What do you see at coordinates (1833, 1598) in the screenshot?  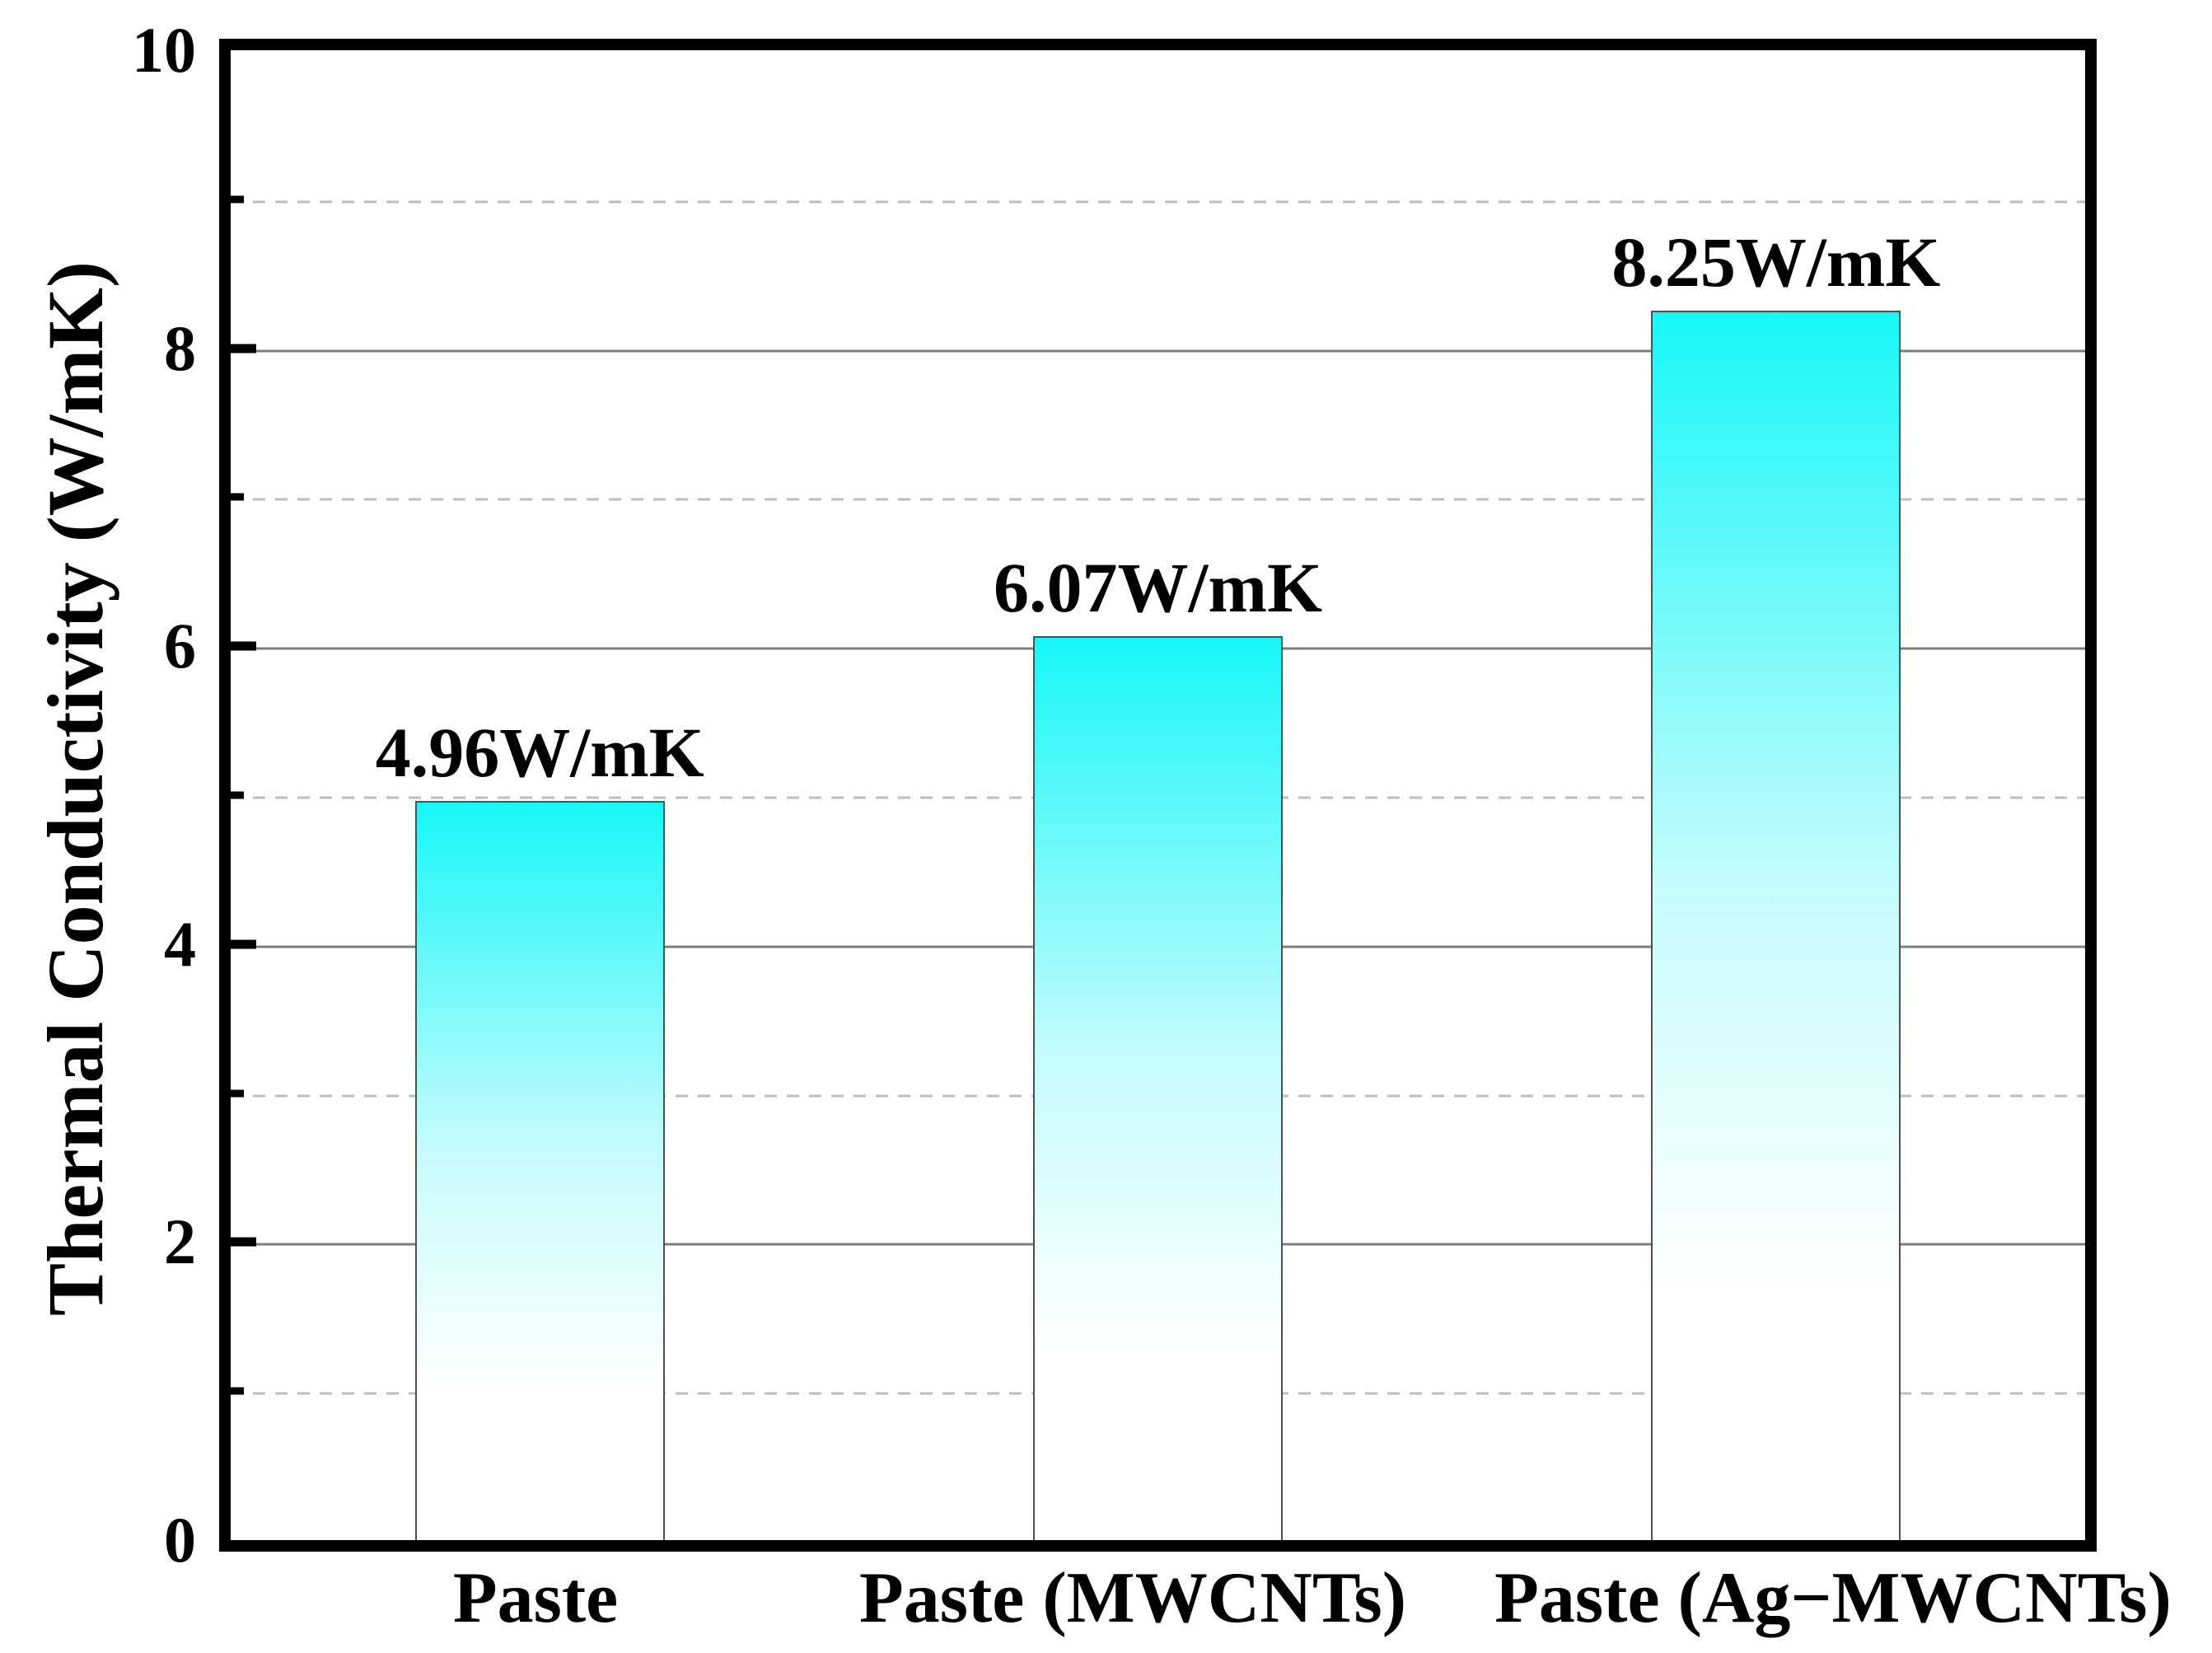 I see `x-category-label-3: Paste (Ag−MWCNTs)` at bounding box center [1833, 1598].